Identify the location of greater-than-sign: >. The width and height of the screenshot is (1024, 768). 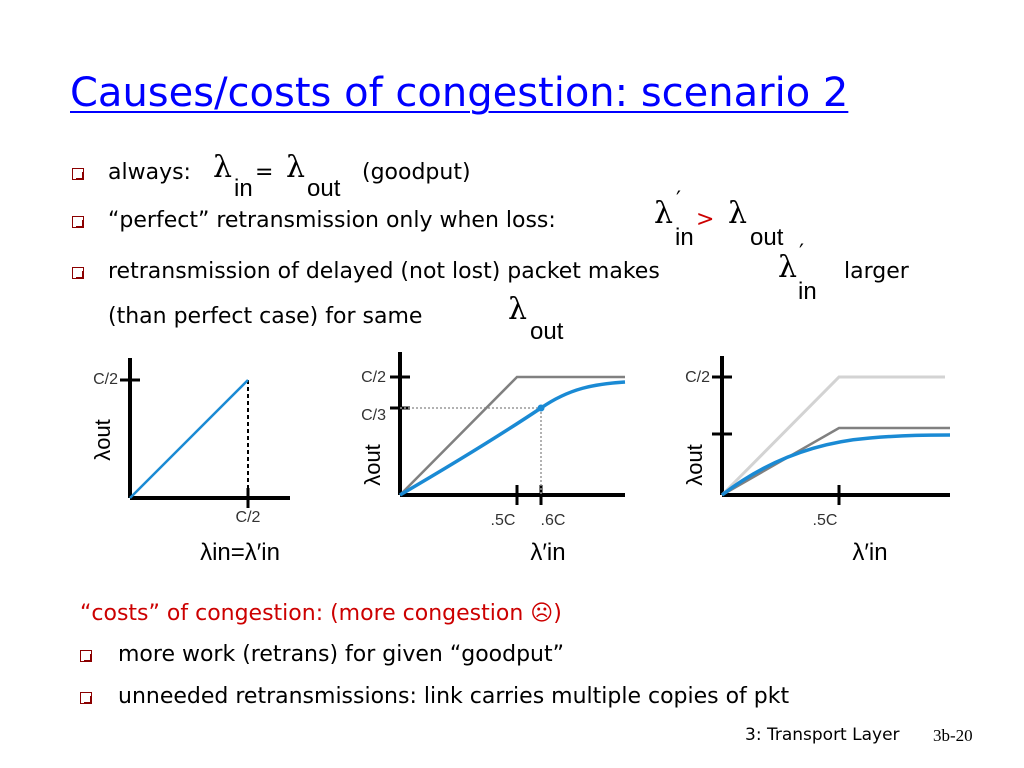
(705, 219).